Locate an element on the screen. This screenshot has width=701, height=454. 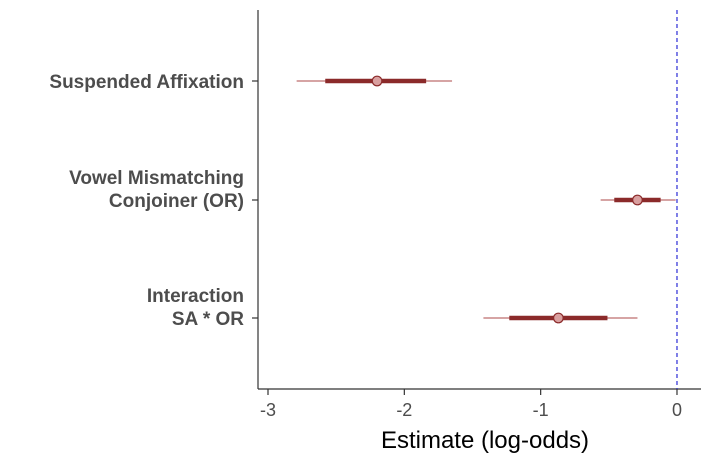
row-label-line: Suspended Affixation is located at coordinates (146, 82).